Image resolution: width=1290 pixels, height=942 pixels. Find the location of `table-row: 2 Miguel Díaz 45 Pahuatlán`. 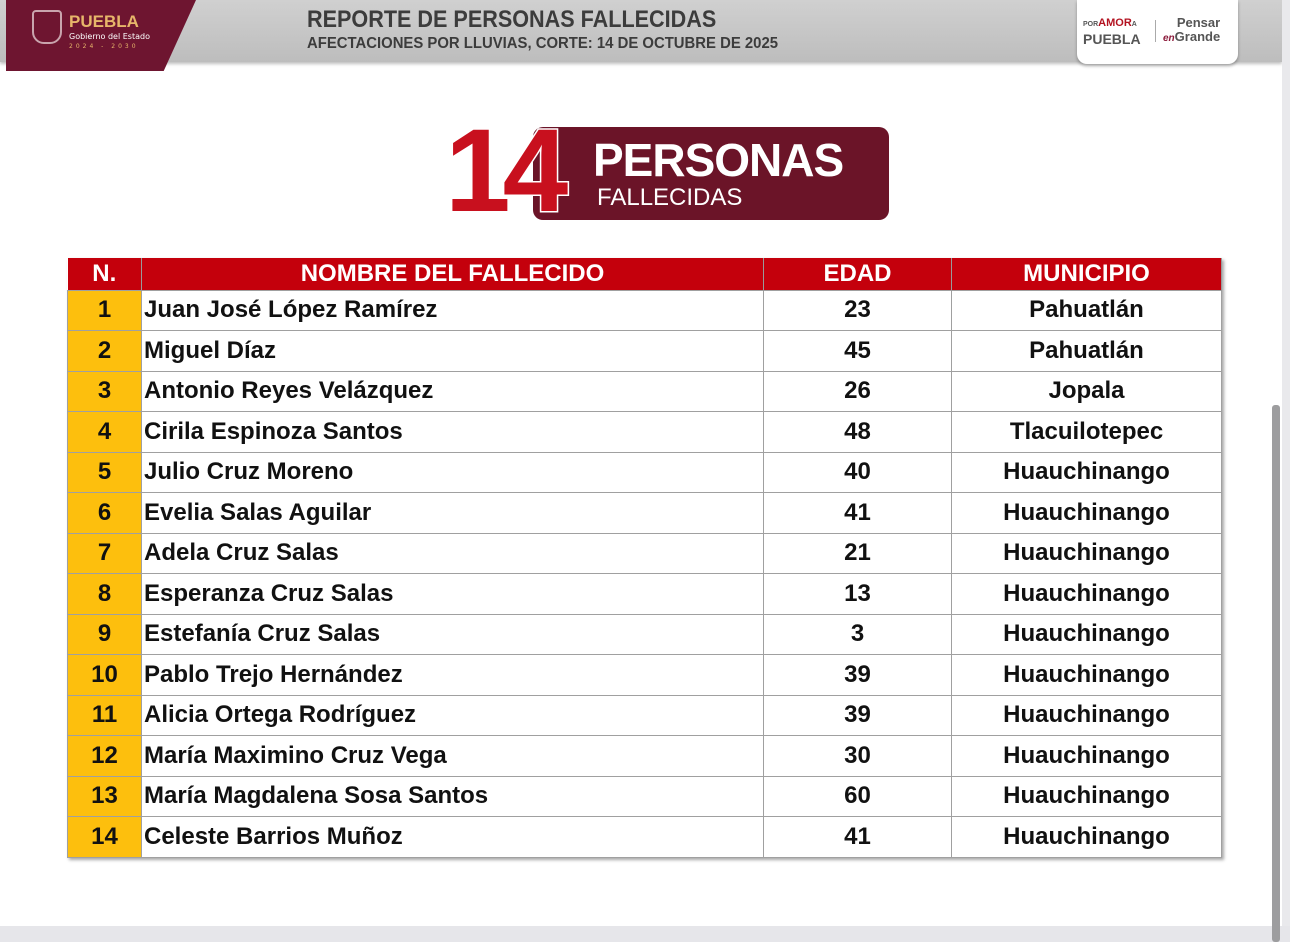

table-row: 2 Miguel Díaz 45 Pahuatlán is located at coordinates (644, 351).